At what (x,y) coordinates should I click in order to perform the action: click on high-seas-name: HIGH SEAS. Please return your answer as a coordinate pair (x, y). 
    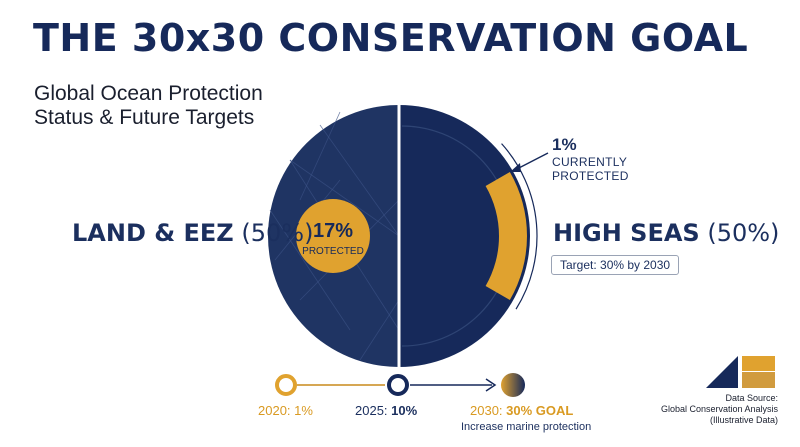
    Looking at the image, I should click on (626, 233).